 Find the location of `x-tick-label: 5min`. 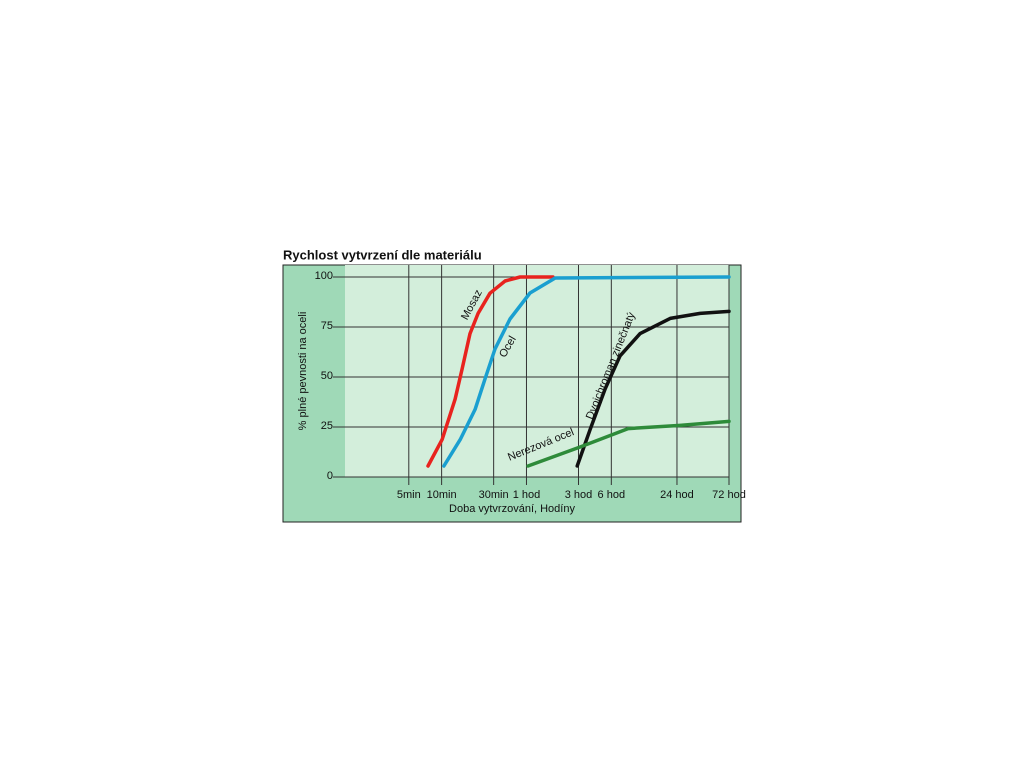

x-tick-label: 5min is located at coordinates (409, 495).